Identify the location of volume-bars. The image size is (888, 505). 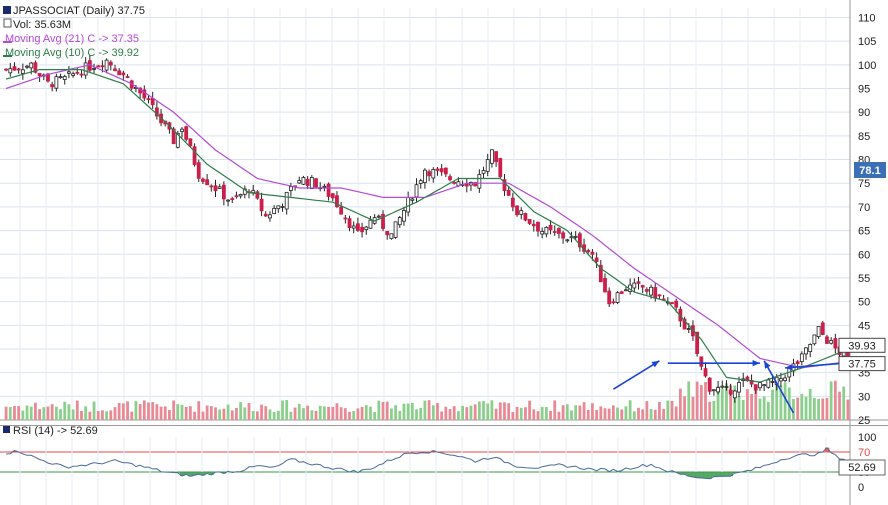
(427, 400).